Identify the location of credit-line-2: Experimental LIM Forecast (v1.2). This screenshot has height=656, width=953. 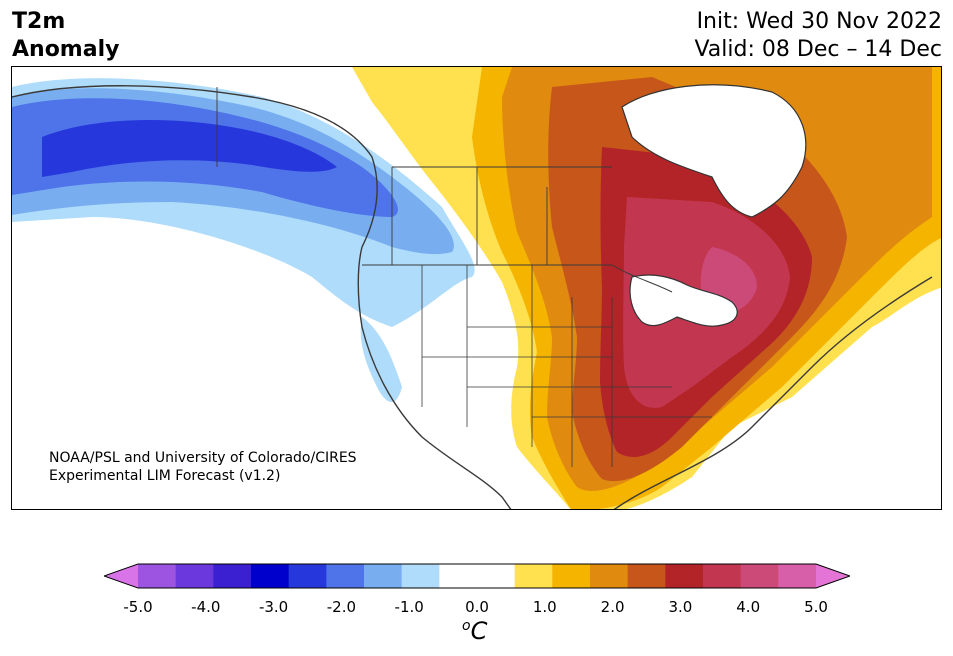
(165, 476).